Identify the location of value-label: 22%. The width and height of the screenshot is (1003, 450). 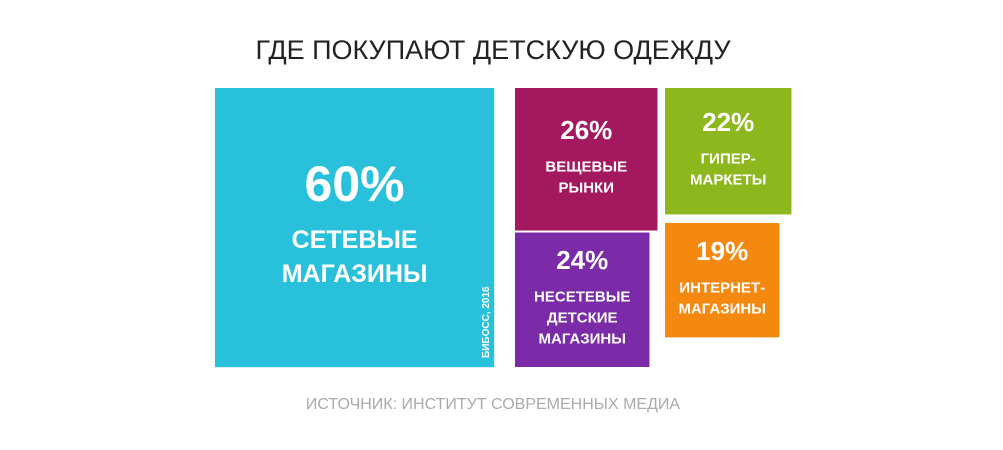
(728, 122).